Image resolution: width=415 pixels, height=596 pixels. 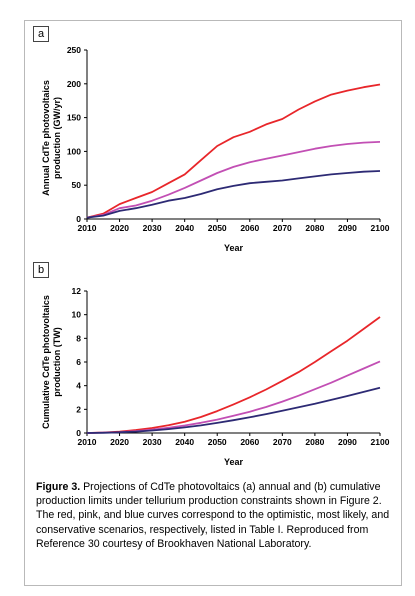 I want to click on y-tick-label: 8, so click(x=78, y=338).